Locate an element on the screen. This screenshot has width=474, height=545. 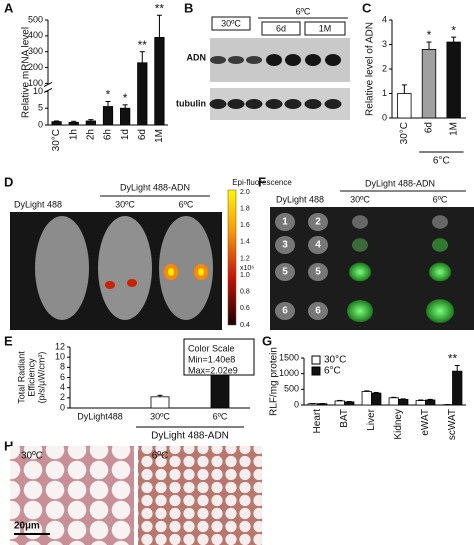
y-tick-label: 12 is located at coordinates (60, 346).